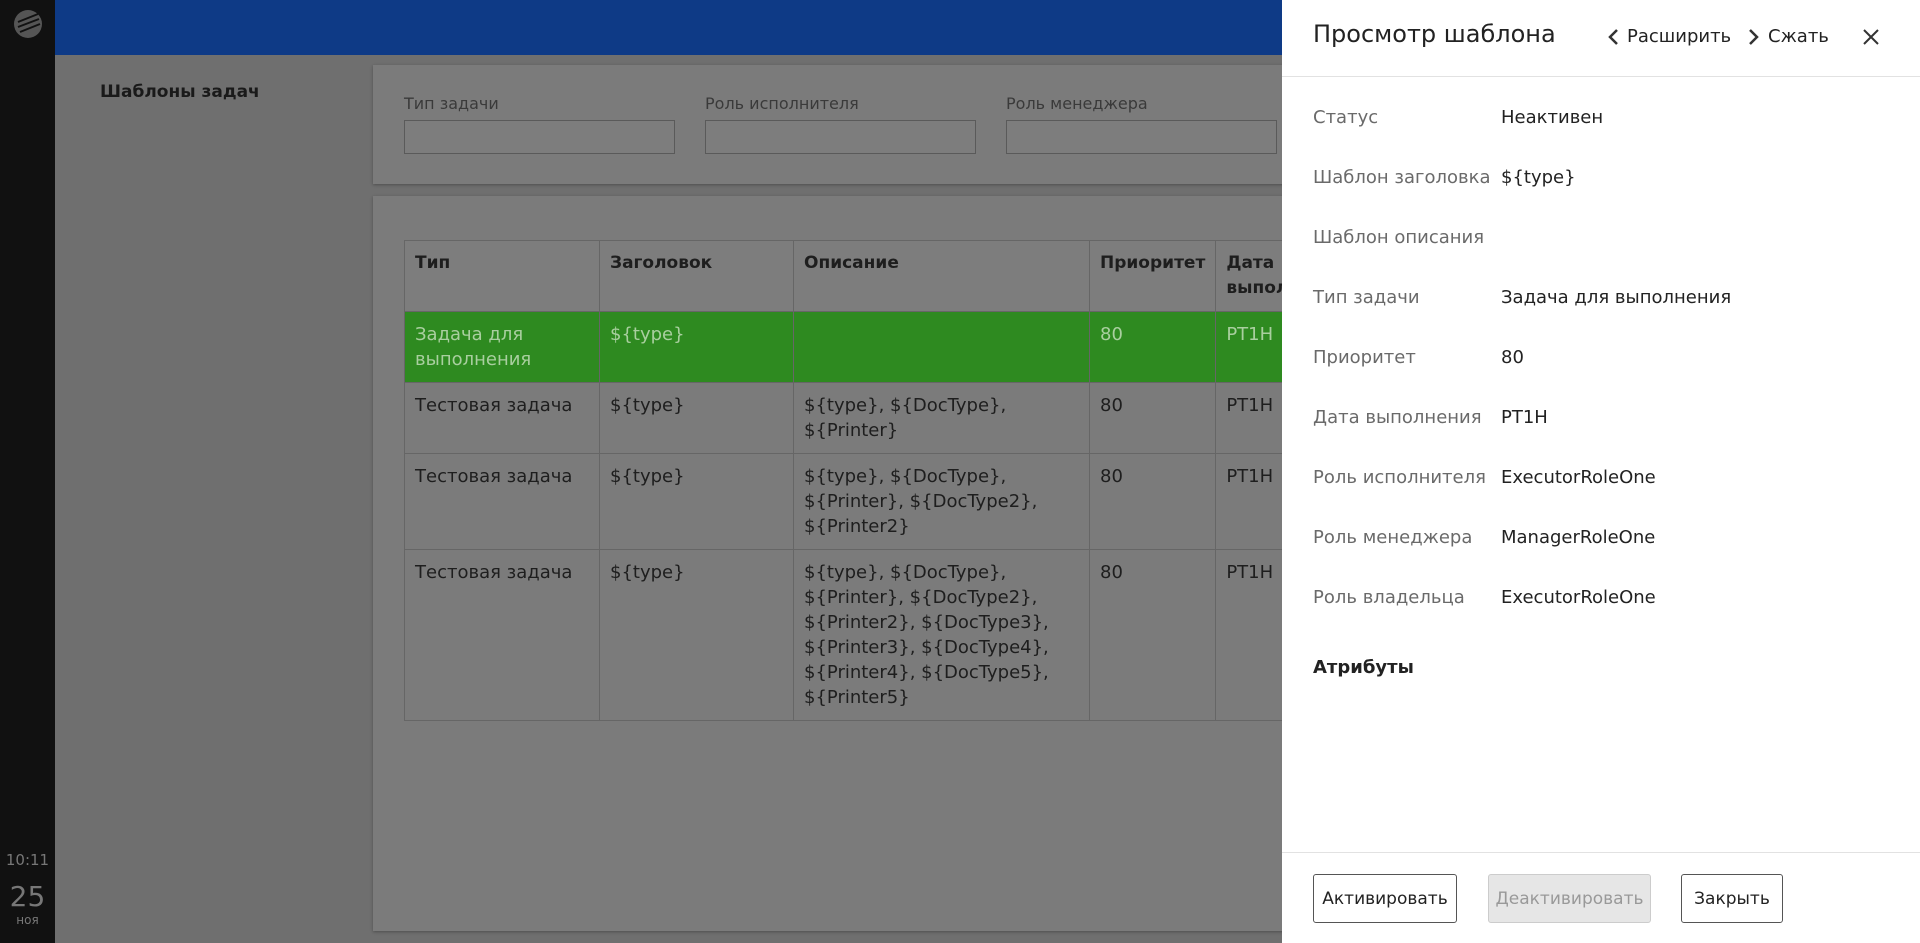 The height and width of the screenshot is (943, 1920). I want to click on field-label: Тип задачи, so click(1366, 297).